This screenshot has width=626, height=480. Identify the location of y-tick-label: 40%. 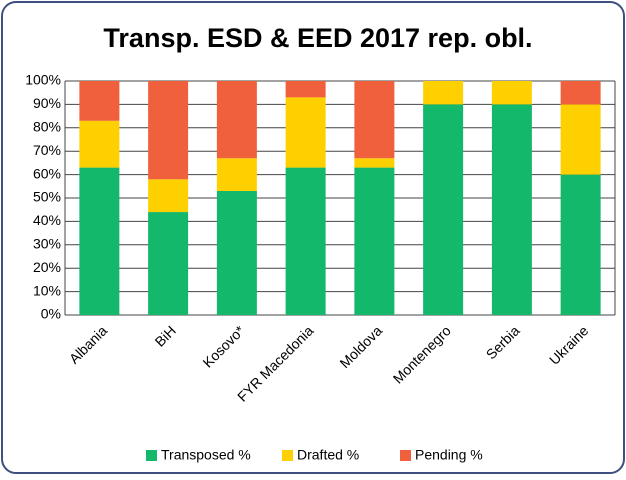
(47, 220).